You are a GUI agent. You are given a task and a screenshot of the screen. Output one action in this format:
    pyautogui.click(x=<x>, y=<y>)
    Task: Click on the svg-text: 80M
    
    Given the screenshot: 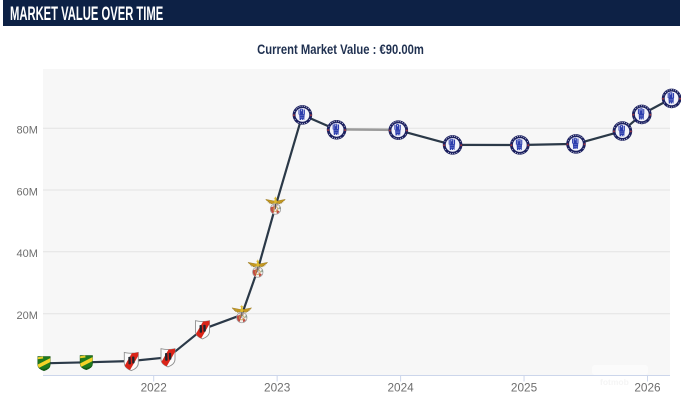 What is the action you would take?
    pyautogui.click(x=26, y=131)
    